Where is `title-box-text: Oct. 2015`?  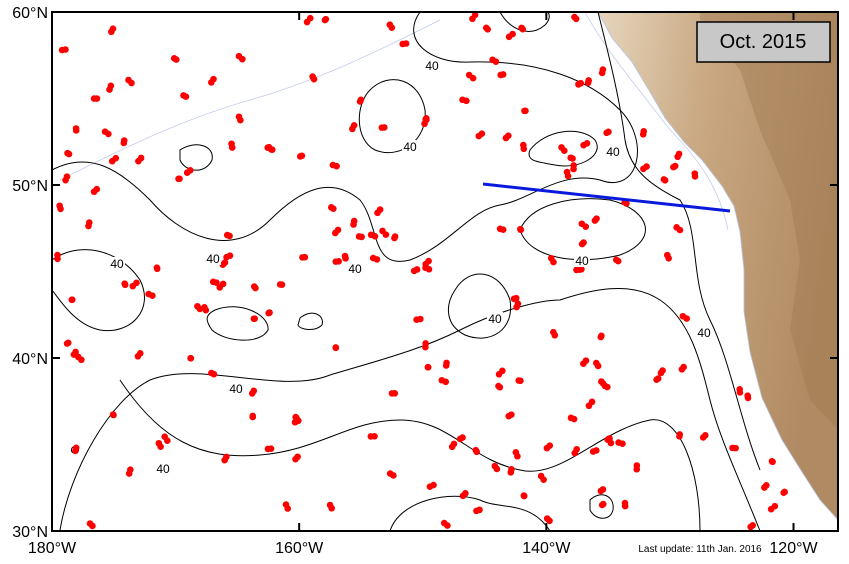 title-box-text: Oct. 2015 is located at coordinates (763, 42).